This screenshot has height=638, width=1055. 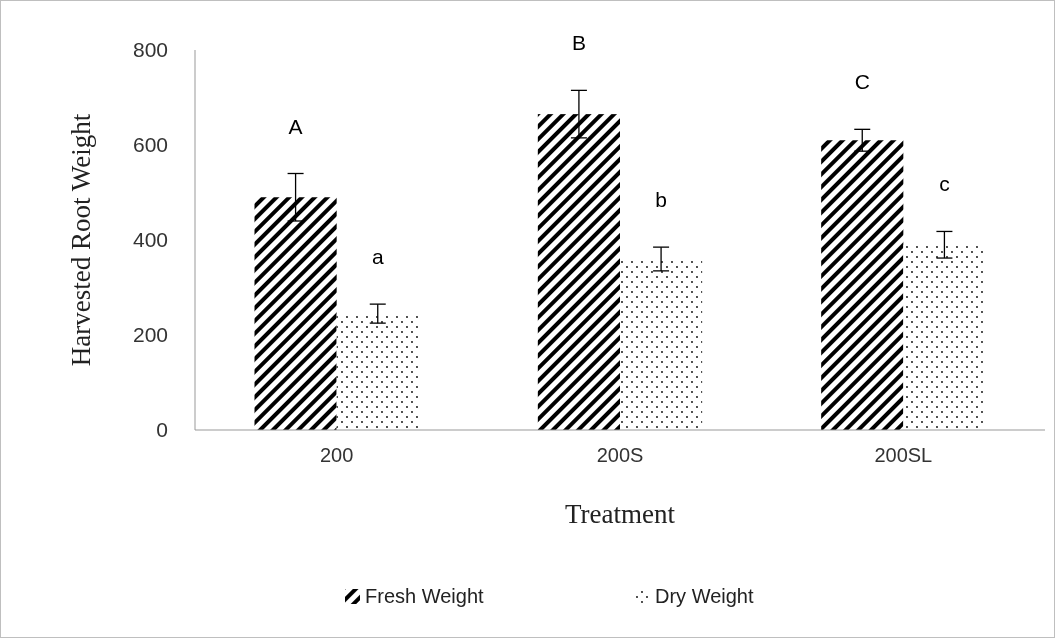 I want to click on y-tick-label: 400, so click(x=150, y=240).